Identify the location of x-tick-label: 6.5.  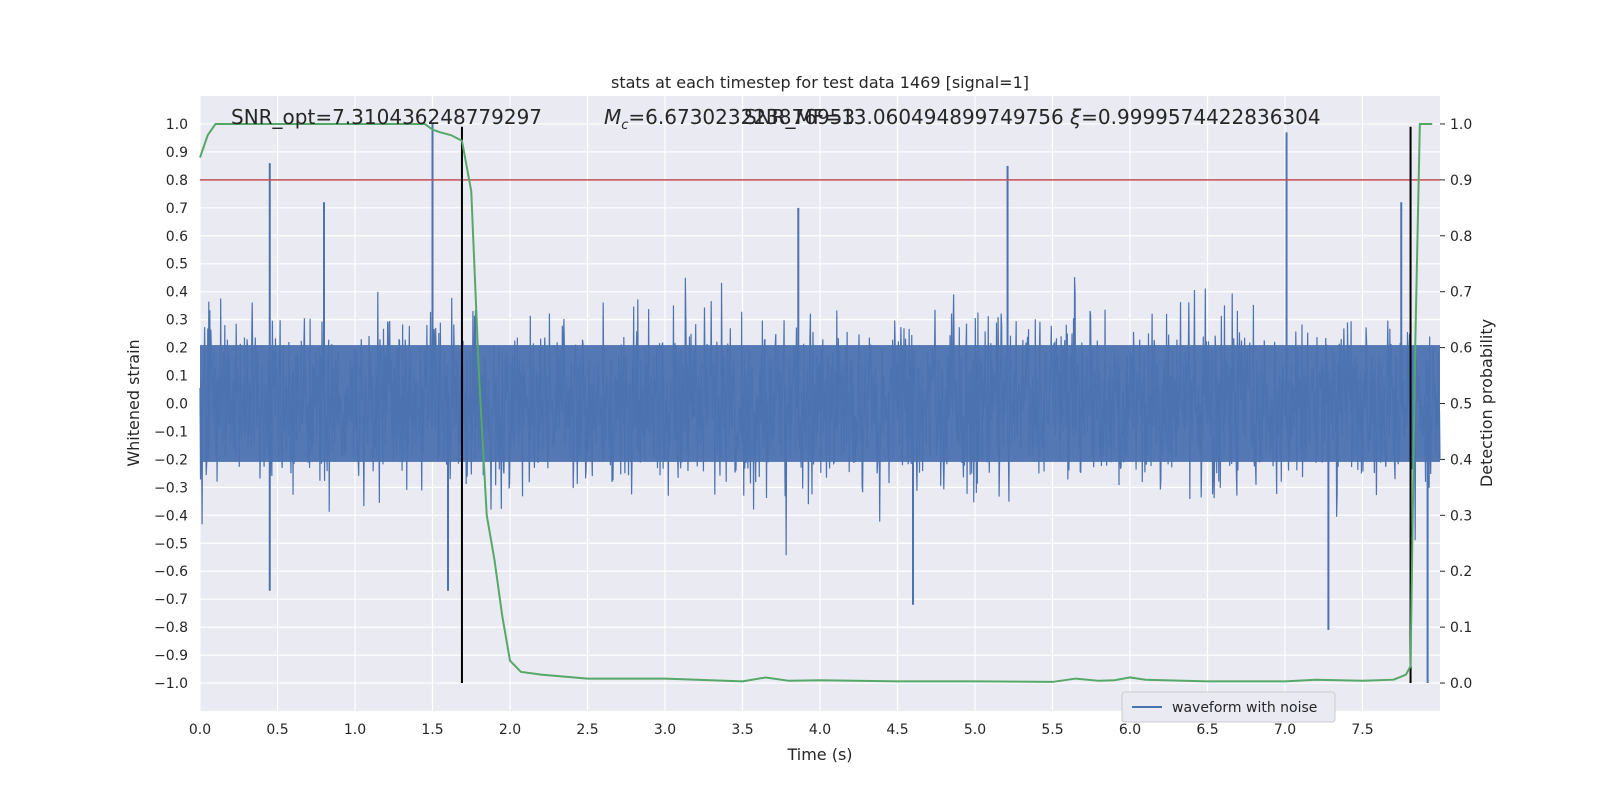
(1207, 730).